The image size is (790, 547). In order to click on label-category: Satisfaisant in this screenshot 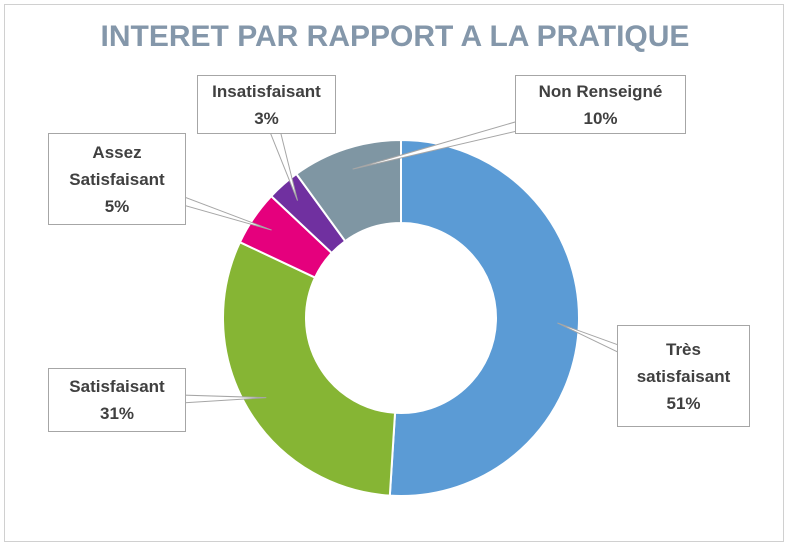, I will do `click(117, 386)`.